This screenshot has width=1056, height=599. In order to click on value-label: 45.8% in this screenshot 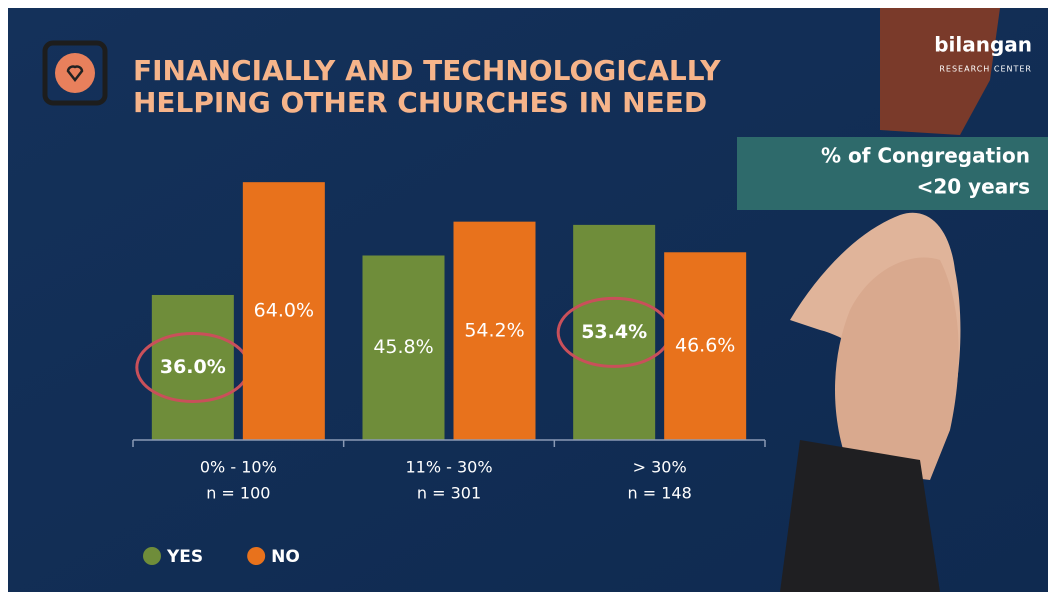, I will do `click(403, 347)`.